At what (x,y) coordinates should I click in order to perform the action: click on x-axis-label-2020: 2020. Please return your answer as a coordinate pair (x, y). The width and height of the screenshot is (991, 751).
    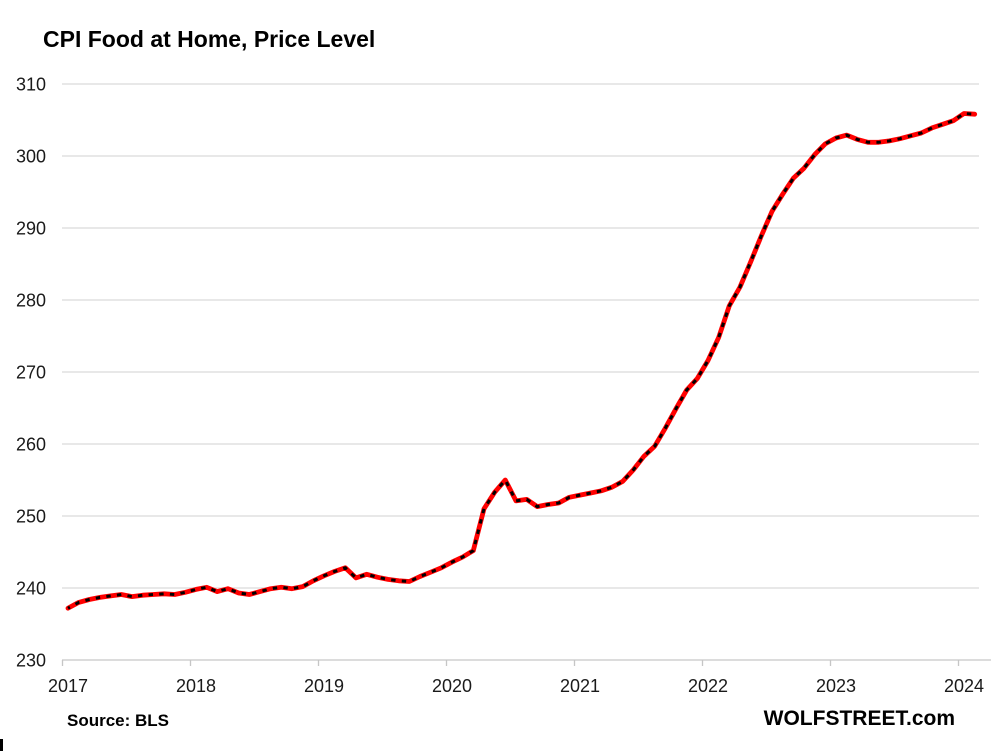
    Looking at the image, I should click on (452, 686).